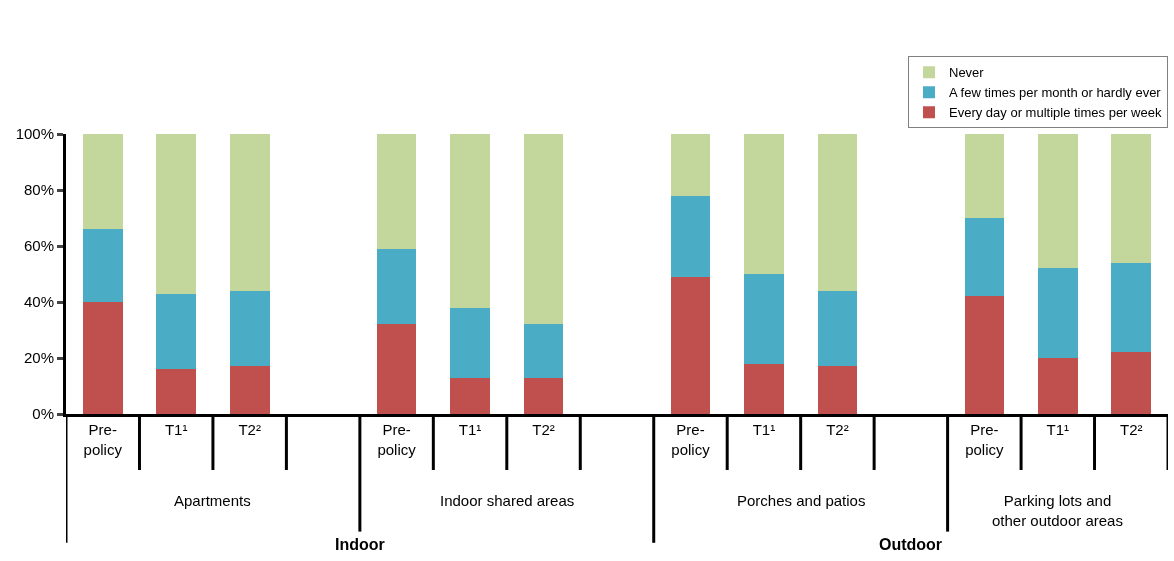  Describe the element at coordinates (911, 544) in the screenshot. I see `text: Outdoor` at that location.